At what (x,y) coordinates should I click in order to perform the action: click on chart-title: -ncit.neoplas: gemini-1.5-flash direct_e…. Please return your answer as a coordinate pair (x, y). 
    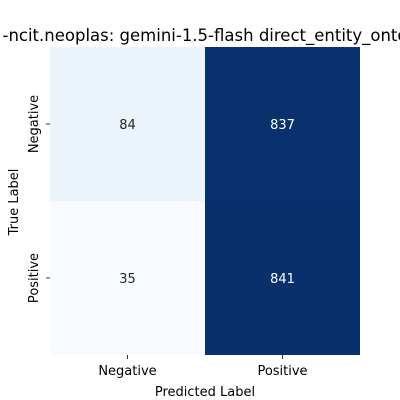
    Looking at the image, I should click on (201, 36).